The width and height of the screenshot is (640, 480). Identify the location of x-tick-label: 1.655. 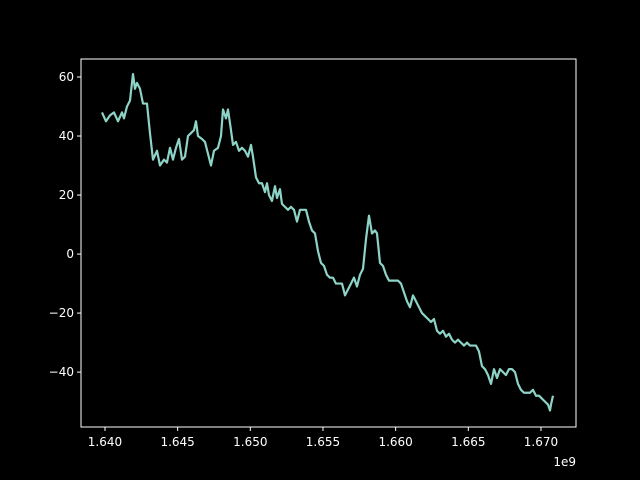
(323, 442).